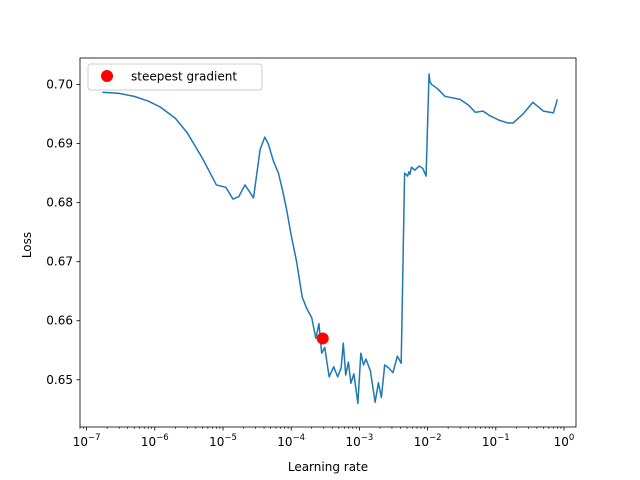 This screenshot has height=480, width=640. I want to click on x-axis-label: Learning rate, so click(328, 467).